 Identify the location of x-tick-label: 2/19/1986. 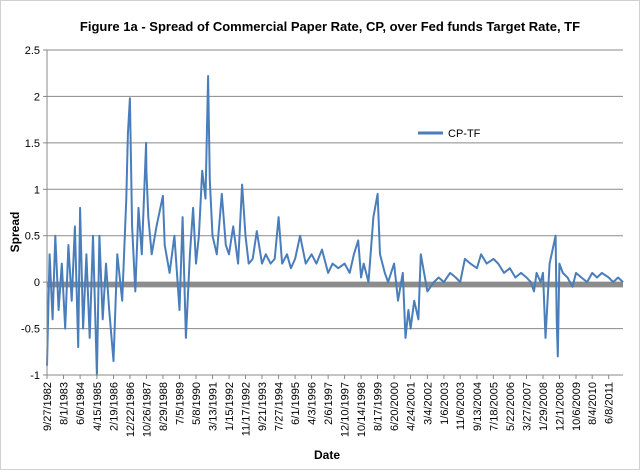
(115, 406).